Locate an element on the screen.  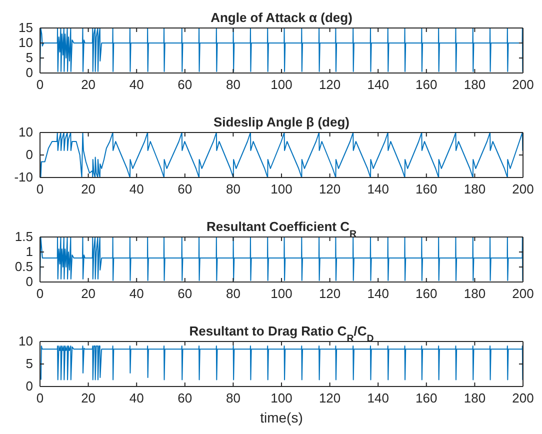
y-tick-label: 0.5 is located at coordinates (23, 266).